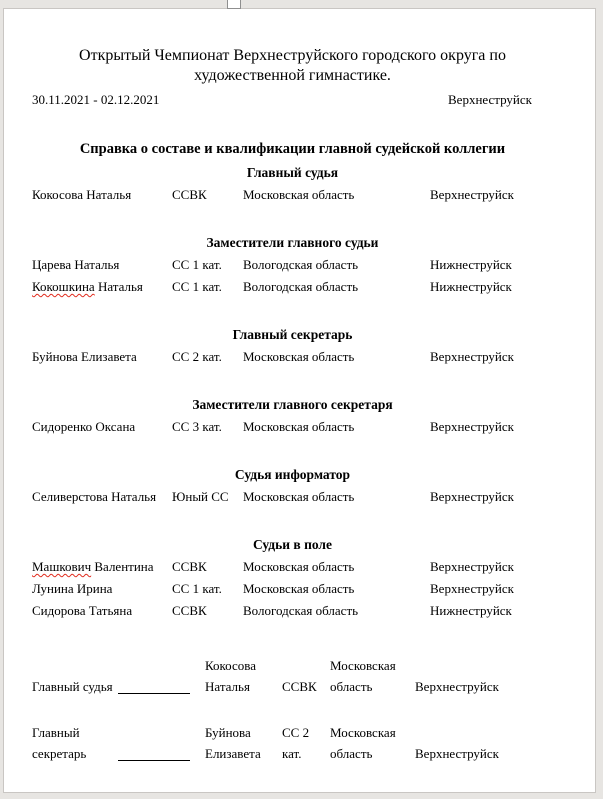 The width and height of the screenshot is (603, 799). I want to click on event-date-range: 30.11.2021 - 02.12.2021, so click(96, 99).